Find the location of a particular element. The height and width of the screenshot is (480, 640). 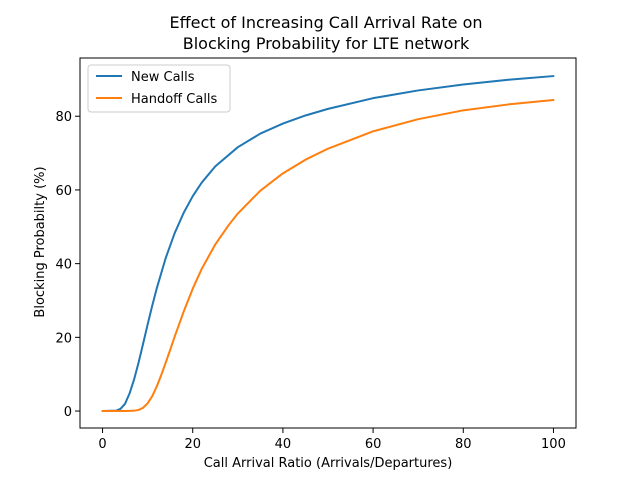

y-tick-label: 60 is located at coordinates (63, 191).